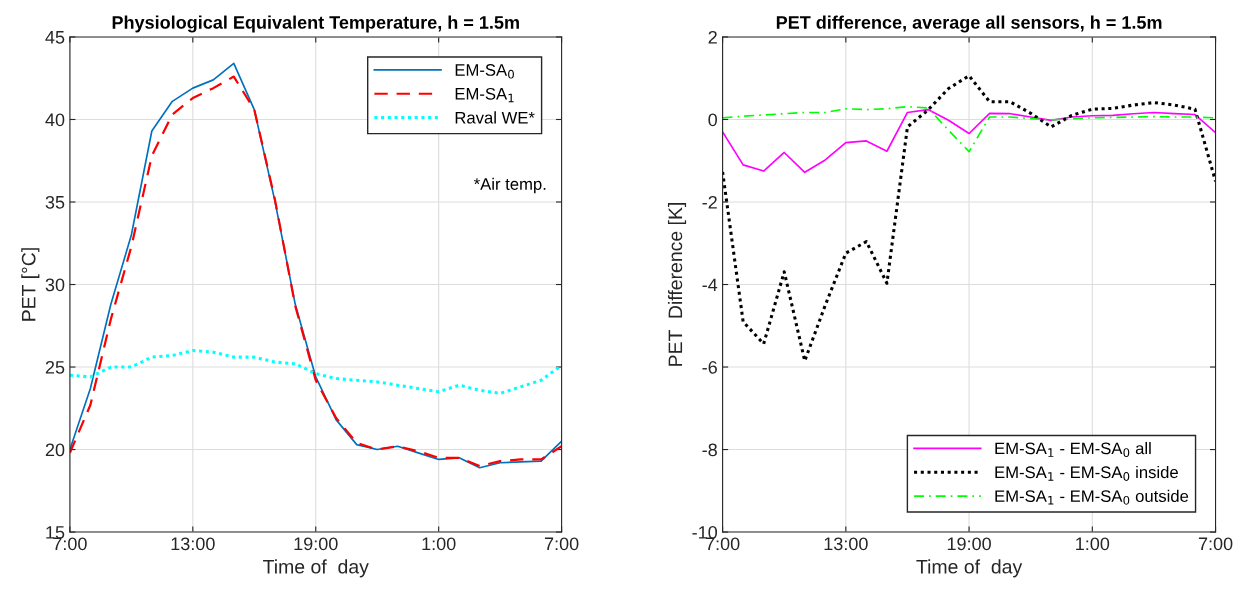  I want to click on y-axis-title: PET [°C], so click(30, 284).